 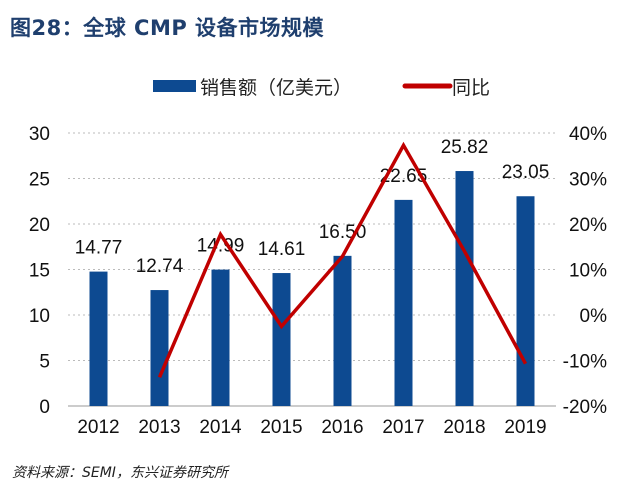 I want to click on x-tick-label: 2014, so click(x=220, y=427).